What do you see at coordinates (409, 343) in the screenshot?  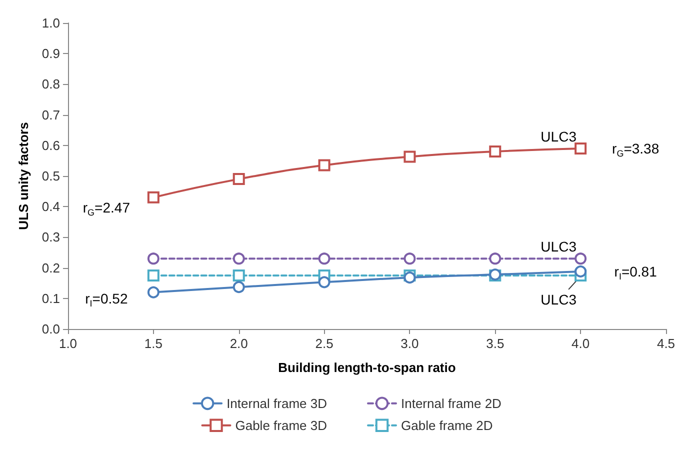 I see `x-tick-label: 3.0` at bounding box center [409, 343].